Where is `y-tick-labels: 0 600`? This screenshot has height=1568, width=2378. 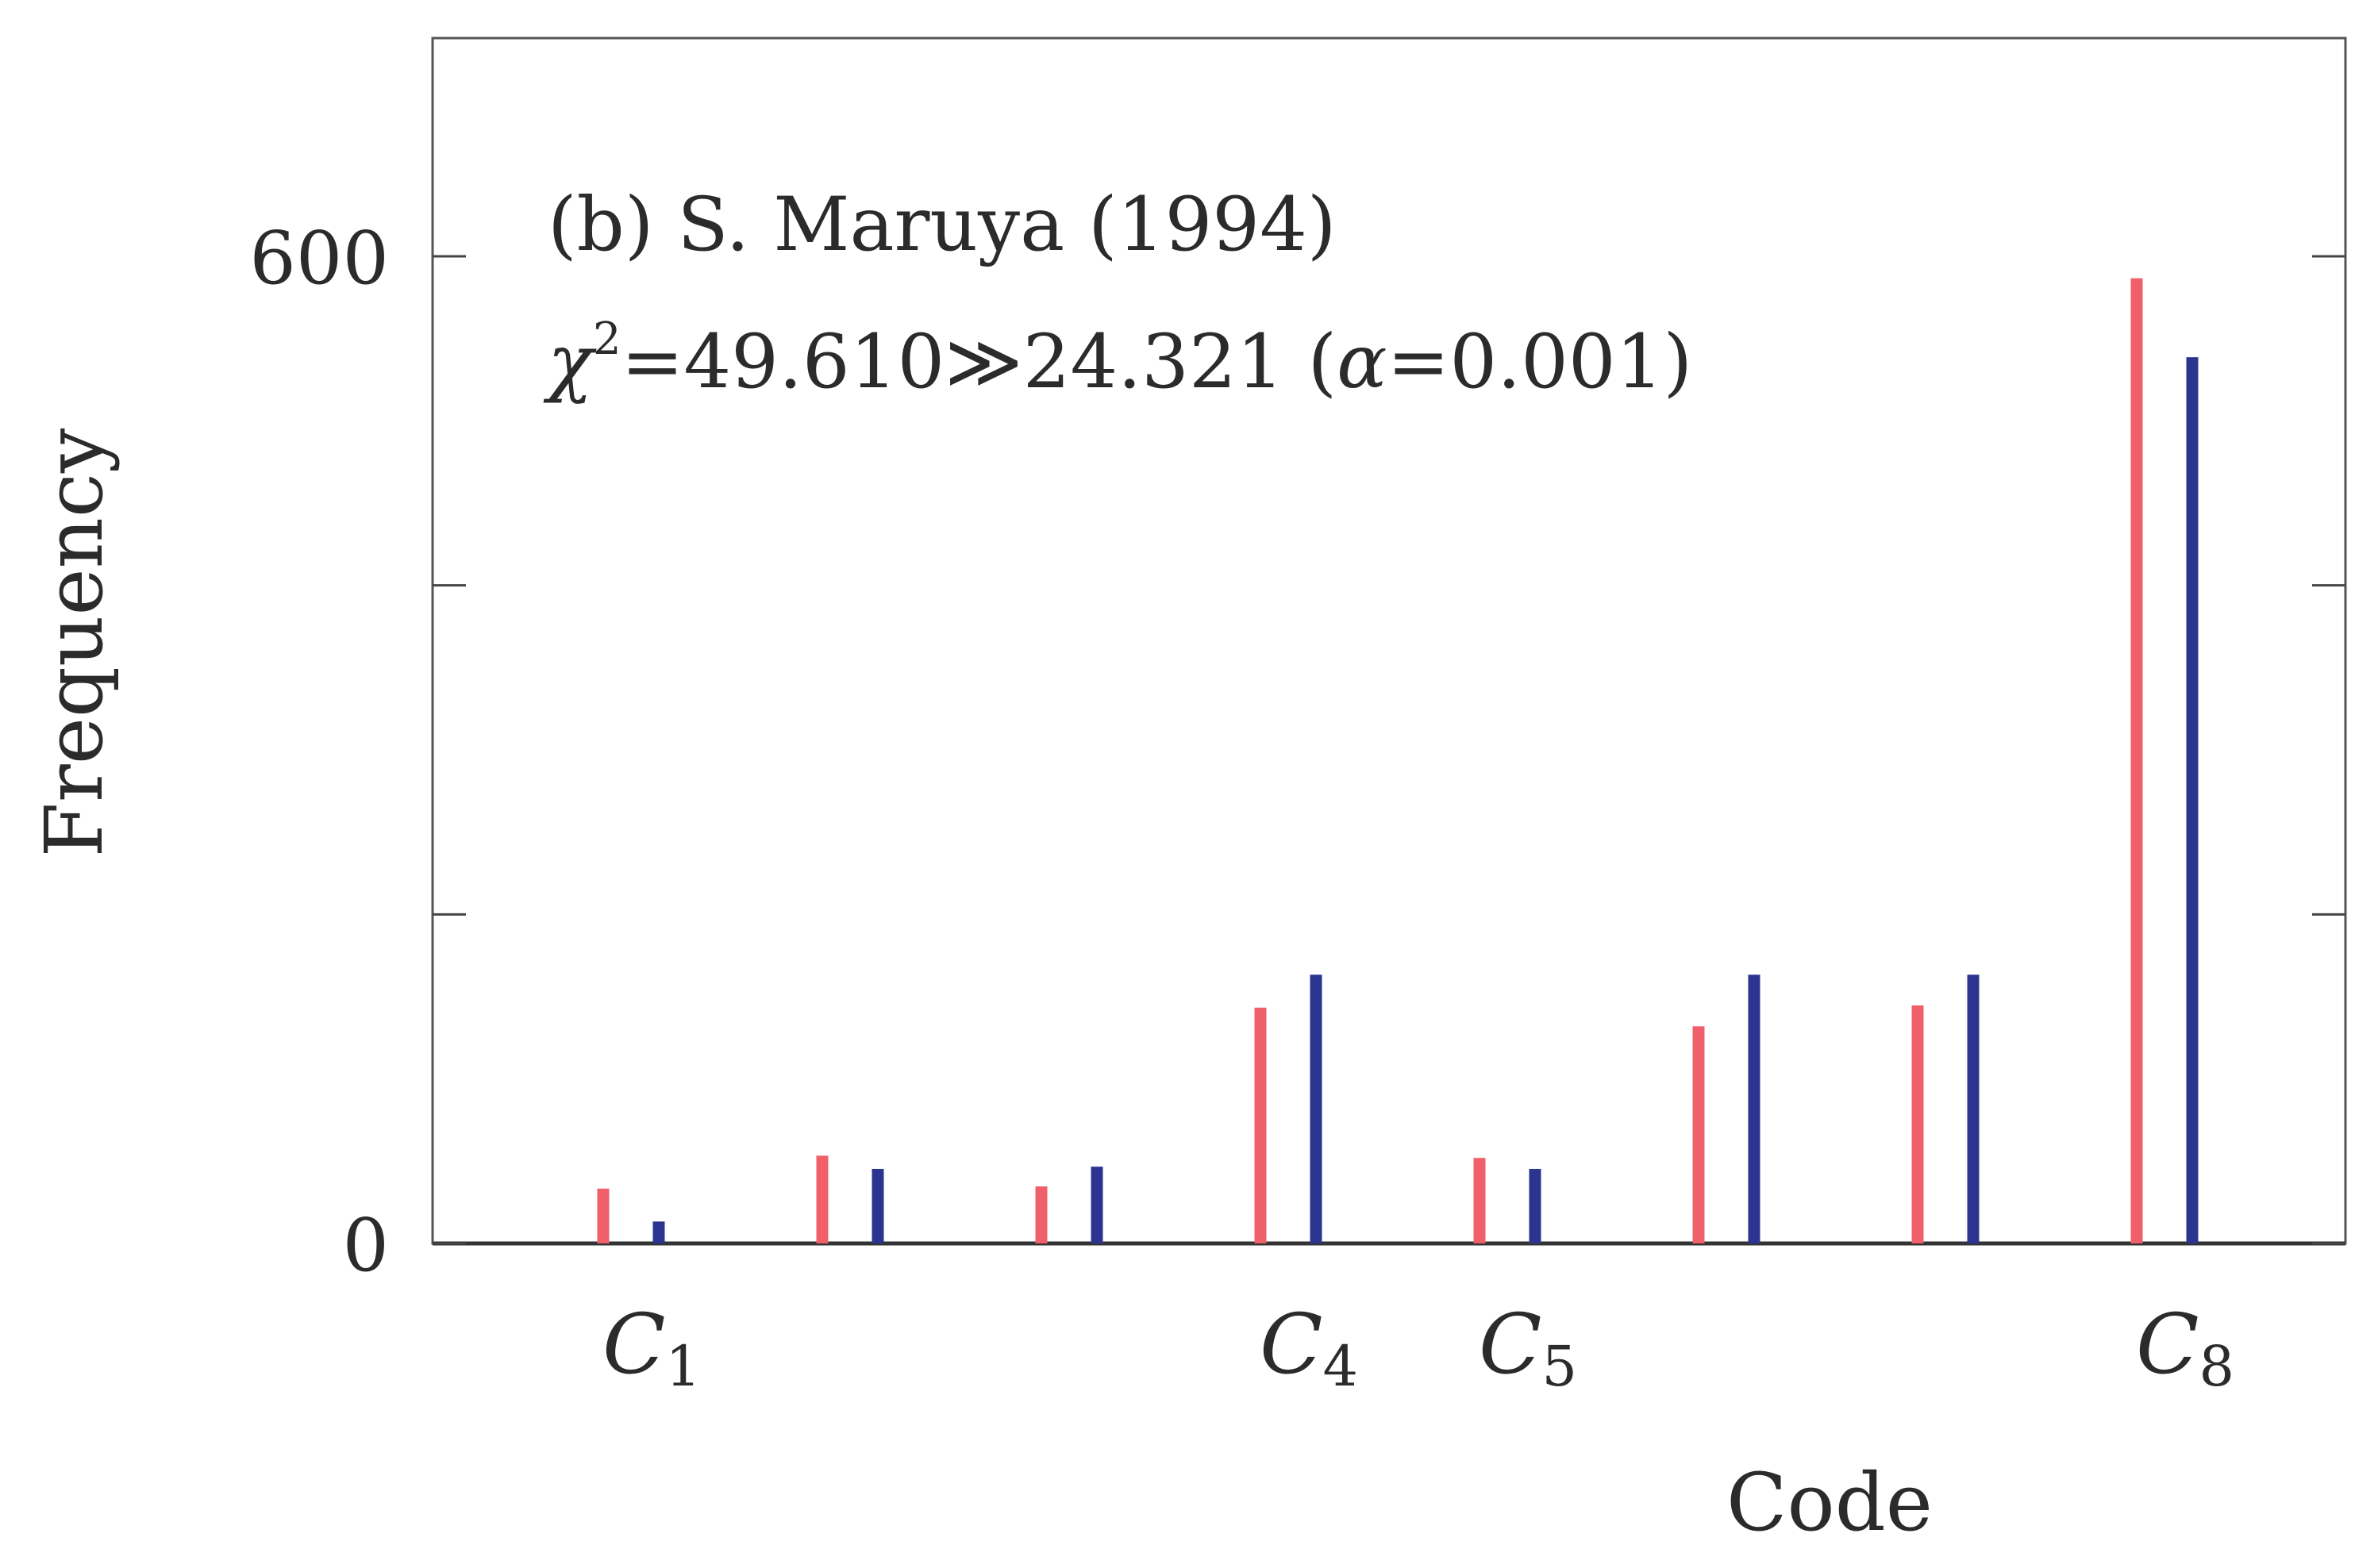
y-tick-labels: 0 600 is located at coordinates (319, 752).